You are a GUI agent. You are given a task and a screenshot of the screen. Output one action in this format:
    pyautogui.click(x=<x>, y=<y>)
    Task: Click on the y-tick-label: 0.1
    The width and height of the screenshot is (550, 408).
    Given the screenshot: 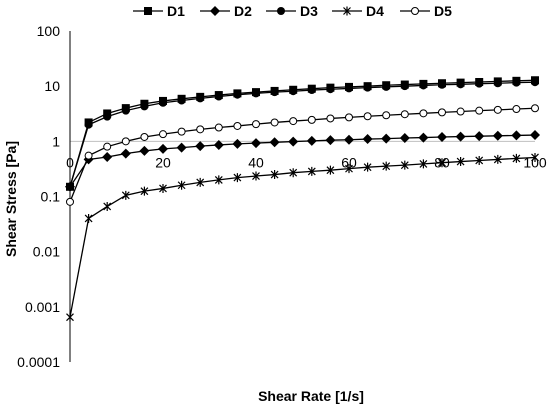 What is the action you would take?
    pyautogui.click(x=51, y=197)
    